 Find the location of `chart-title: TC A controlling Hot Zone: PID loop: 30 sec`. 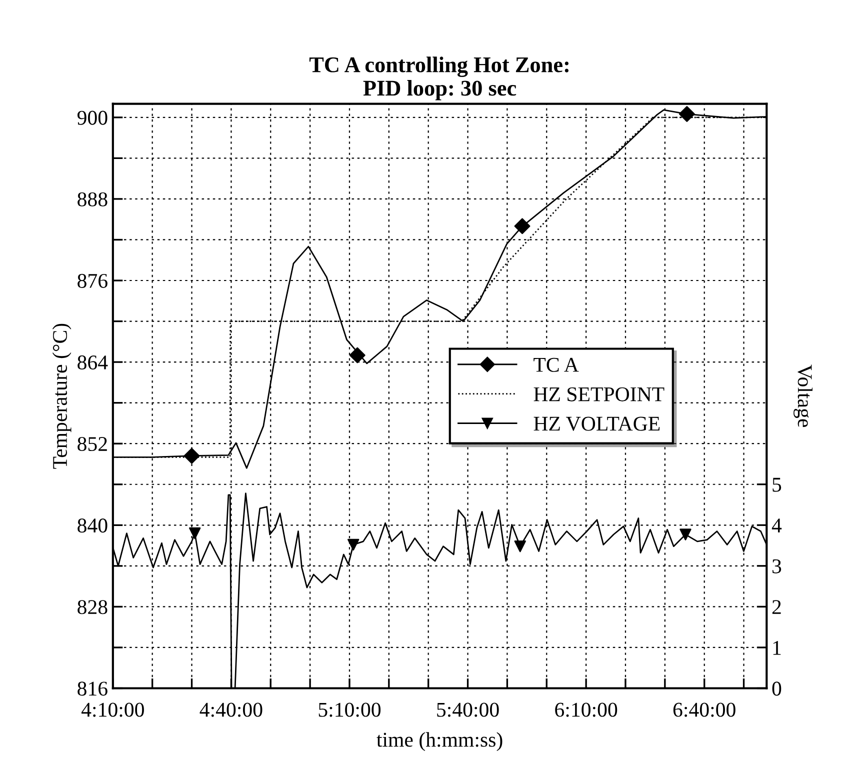

chart-title: TC A controlling Hot Zone: PID loop: 30 sec is located at coordinates (438, 78).